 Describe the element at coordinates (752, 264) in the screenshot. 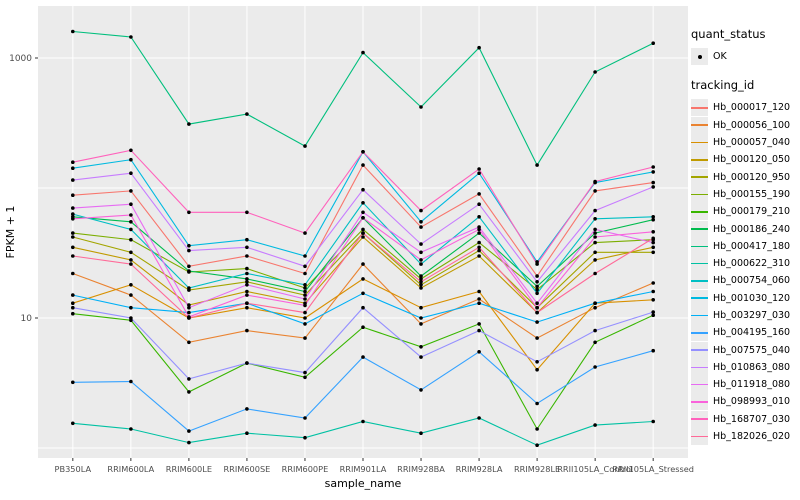

I see `legend-label-tracking: Hb_000622_310` at that location.